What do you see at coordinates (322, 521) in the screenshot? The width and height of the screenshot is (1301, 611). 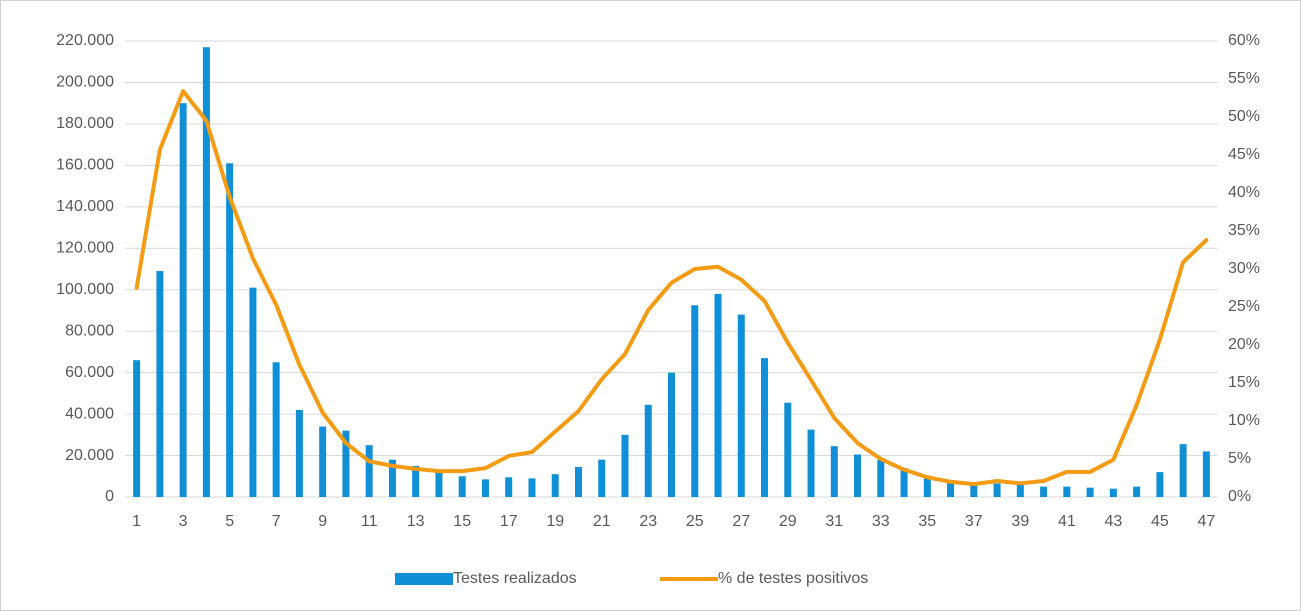 I see `x-tick-label: 9` at bounding box center [322, 521].